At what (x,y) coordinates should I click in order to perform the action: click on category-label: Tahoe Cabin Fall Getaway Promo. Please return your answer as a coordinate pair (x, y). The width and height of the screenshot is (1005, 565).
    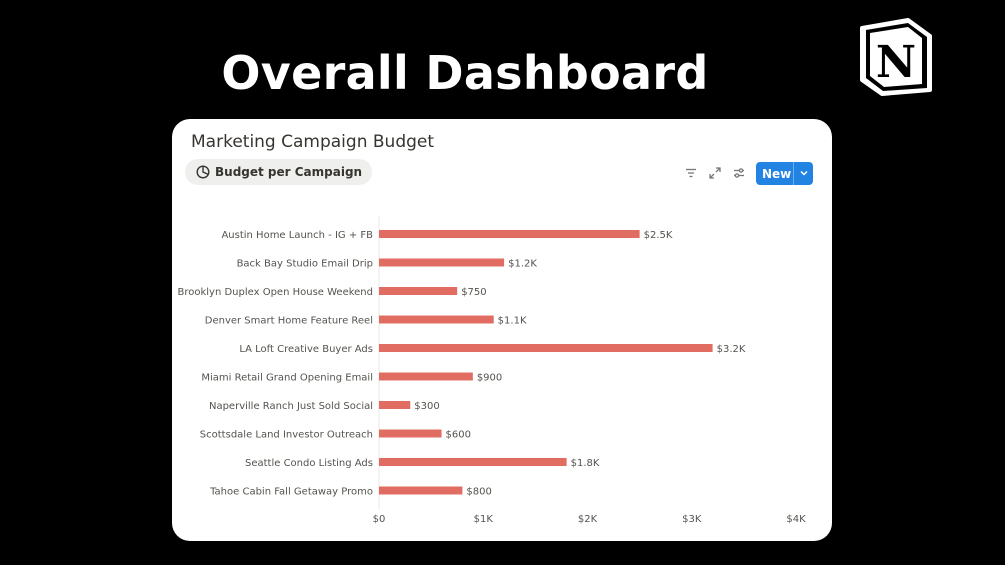
    Looking at the image, I should click on (291, 492).